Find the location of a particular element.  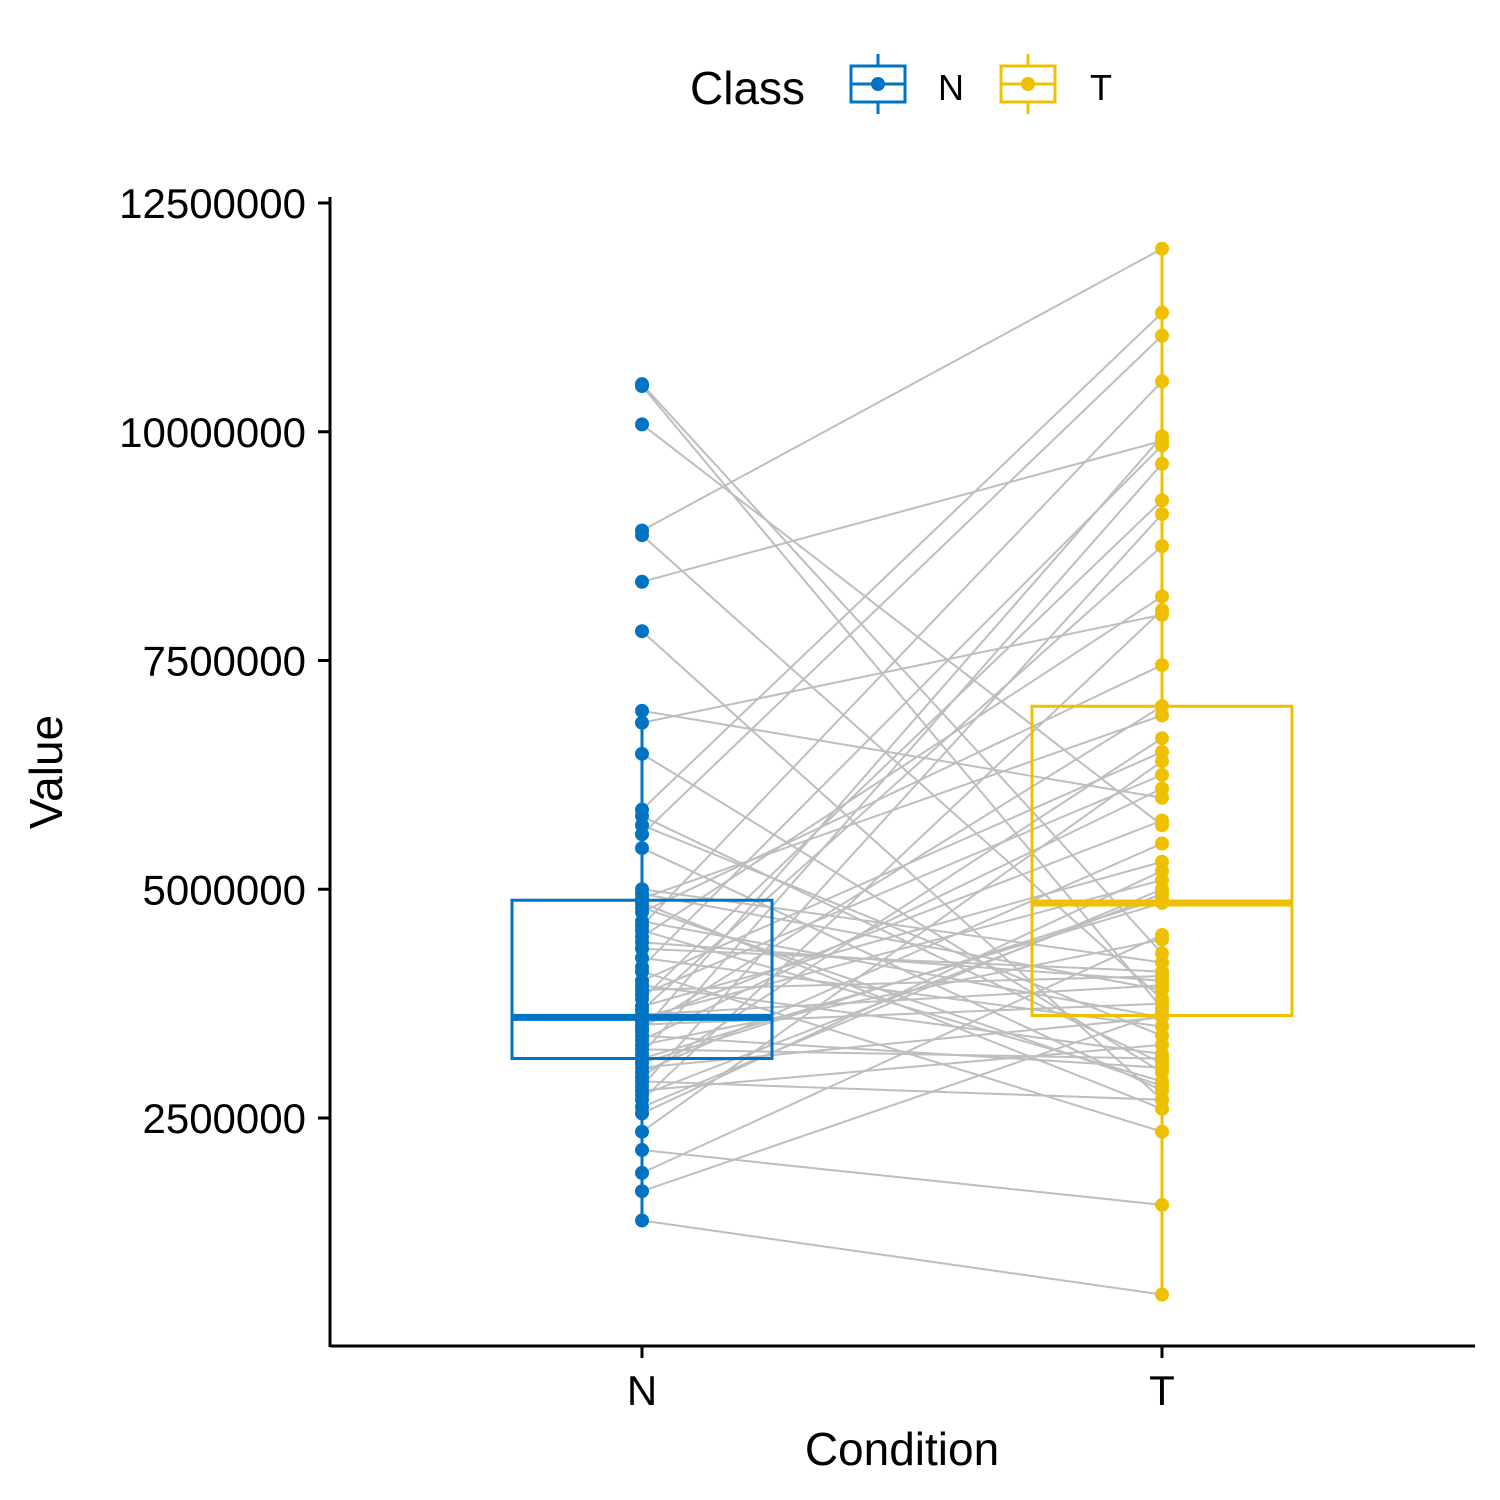

y-tick-label: 10000000 is located at coordinates (212, 432).